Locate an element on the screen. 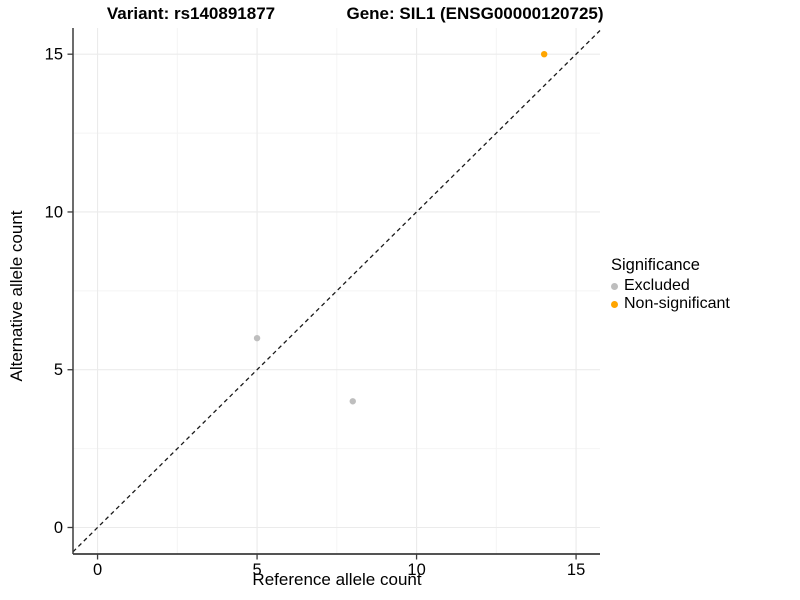 The width and height of the screenshot is (800, 600). legend-items: Excluded Non-significant is located at coordinates (670, 295).